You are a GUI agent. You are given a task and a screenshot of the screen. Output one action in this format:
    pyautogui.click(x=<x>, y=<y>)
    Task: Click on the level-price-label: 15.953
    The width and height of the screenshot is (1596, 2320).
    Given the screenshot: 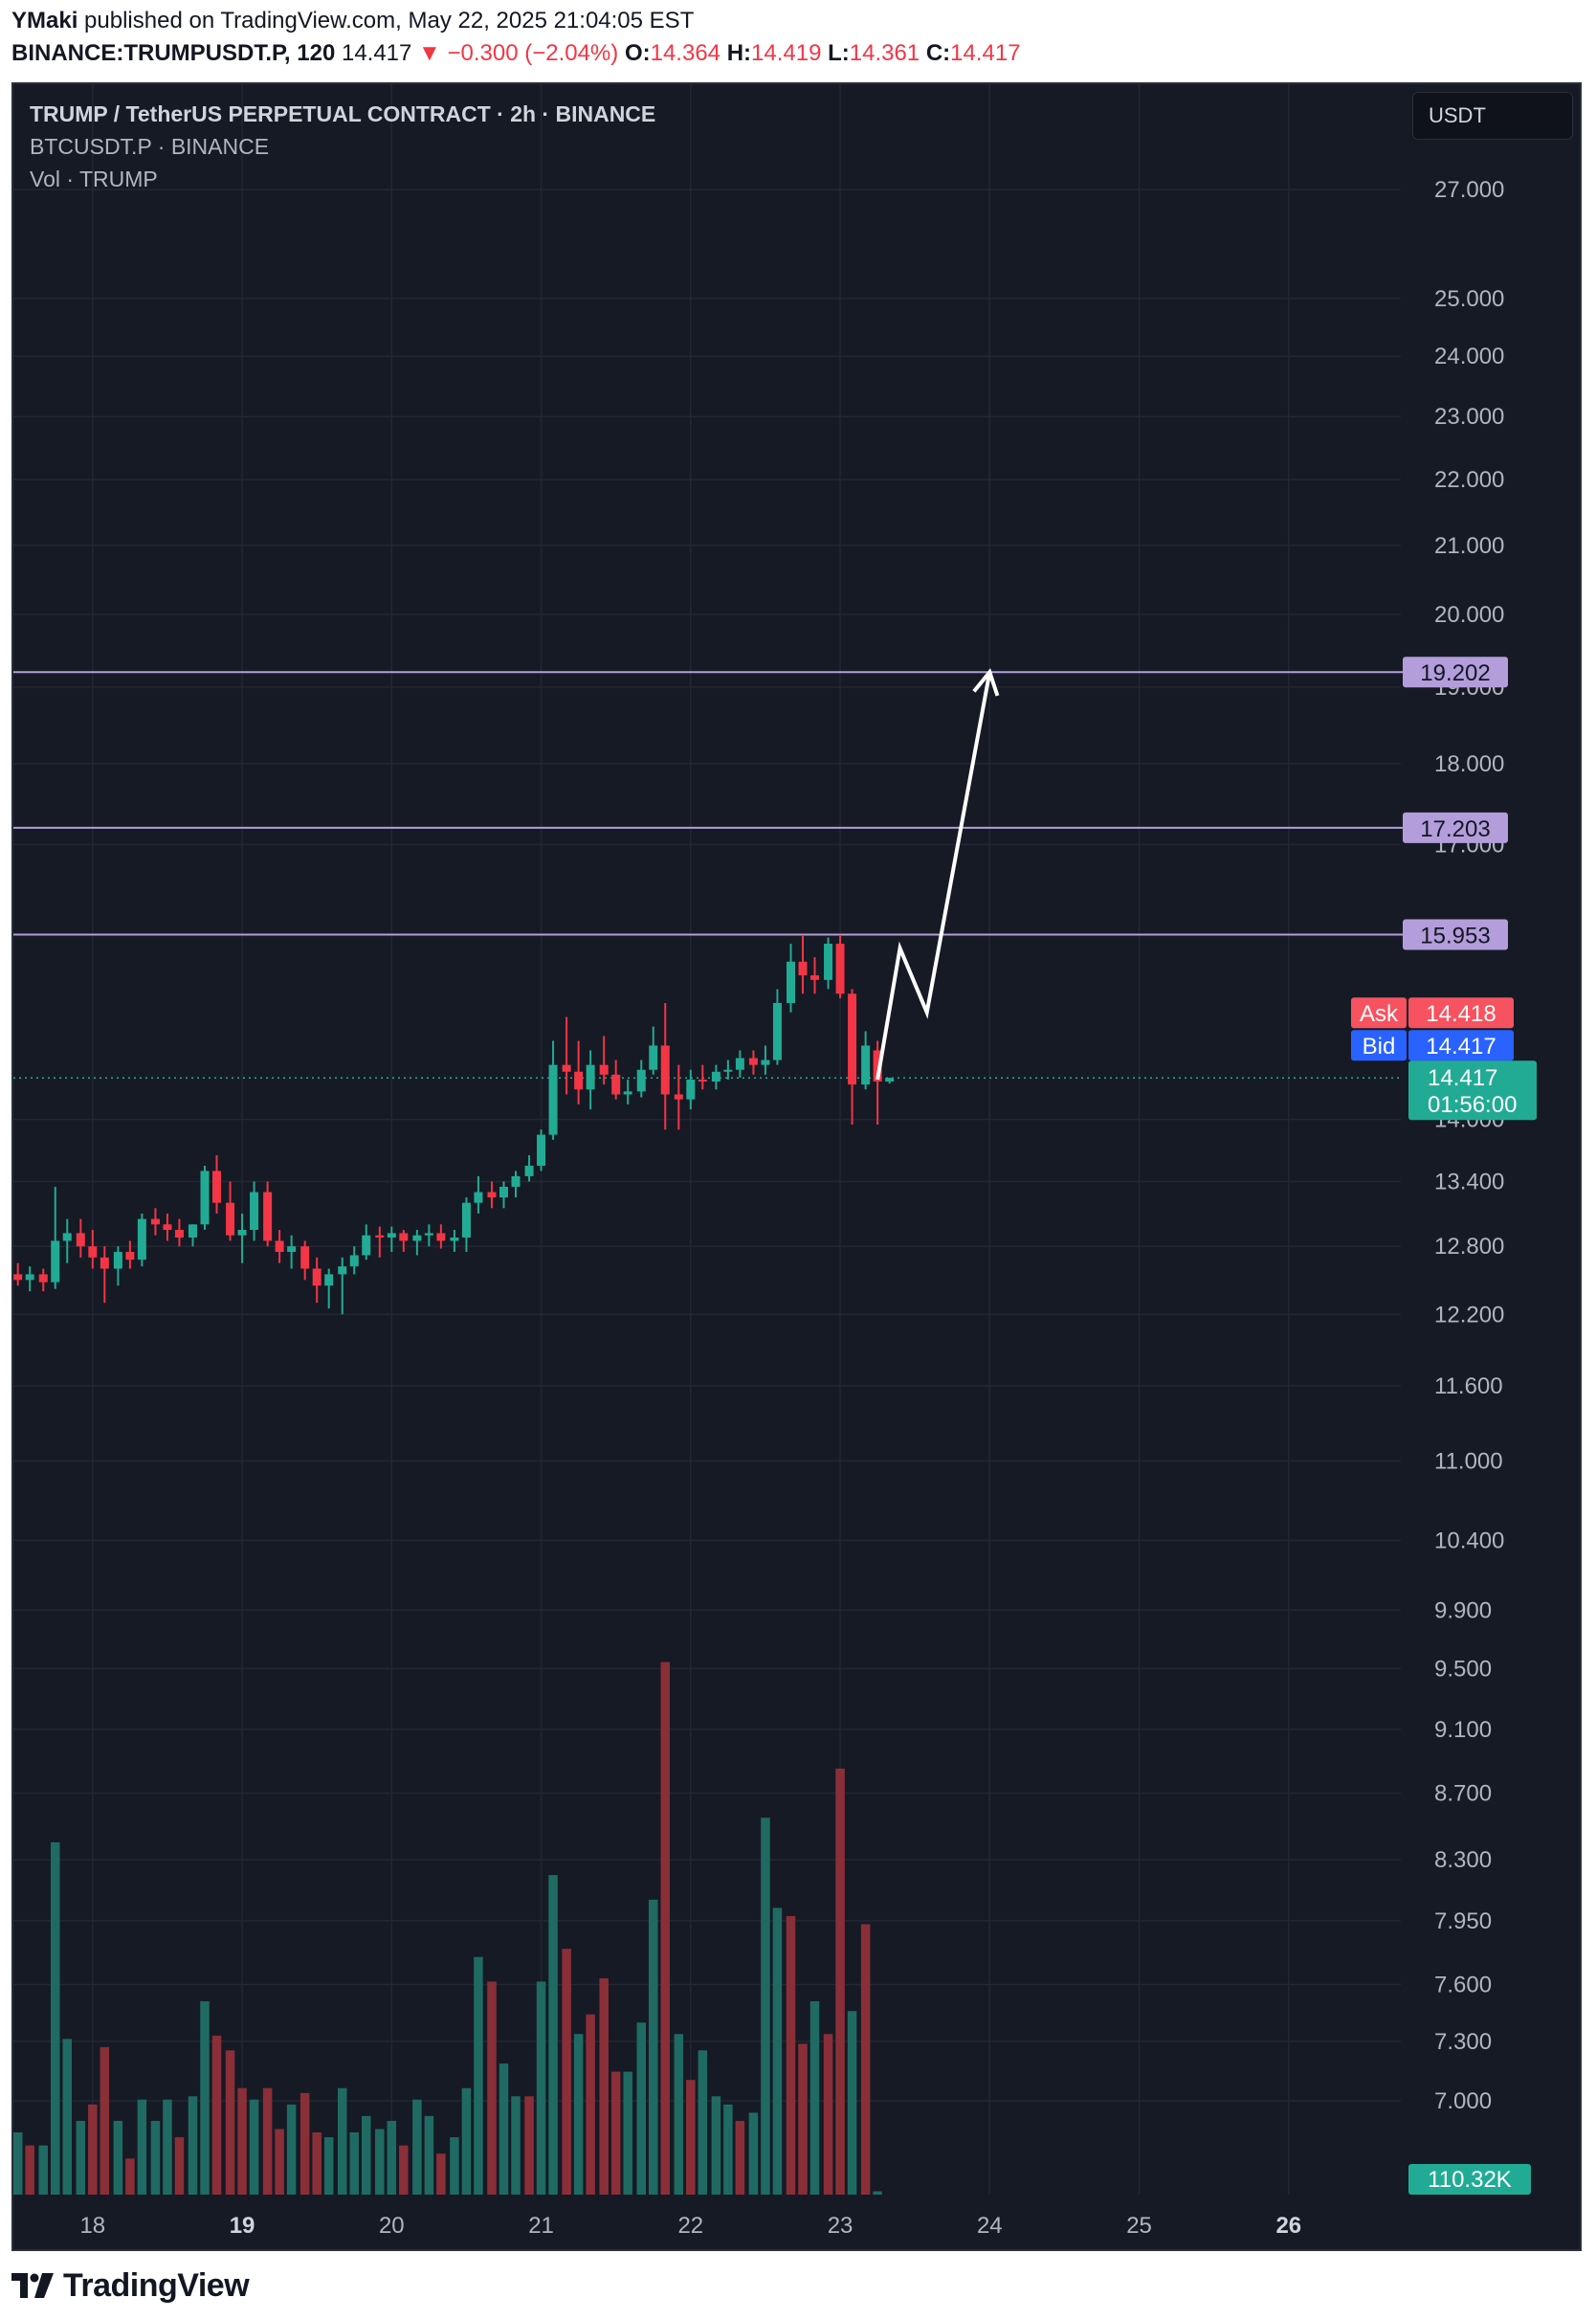 What is the action you would take?
    pyautogui.click(x=1455, y=935)
    